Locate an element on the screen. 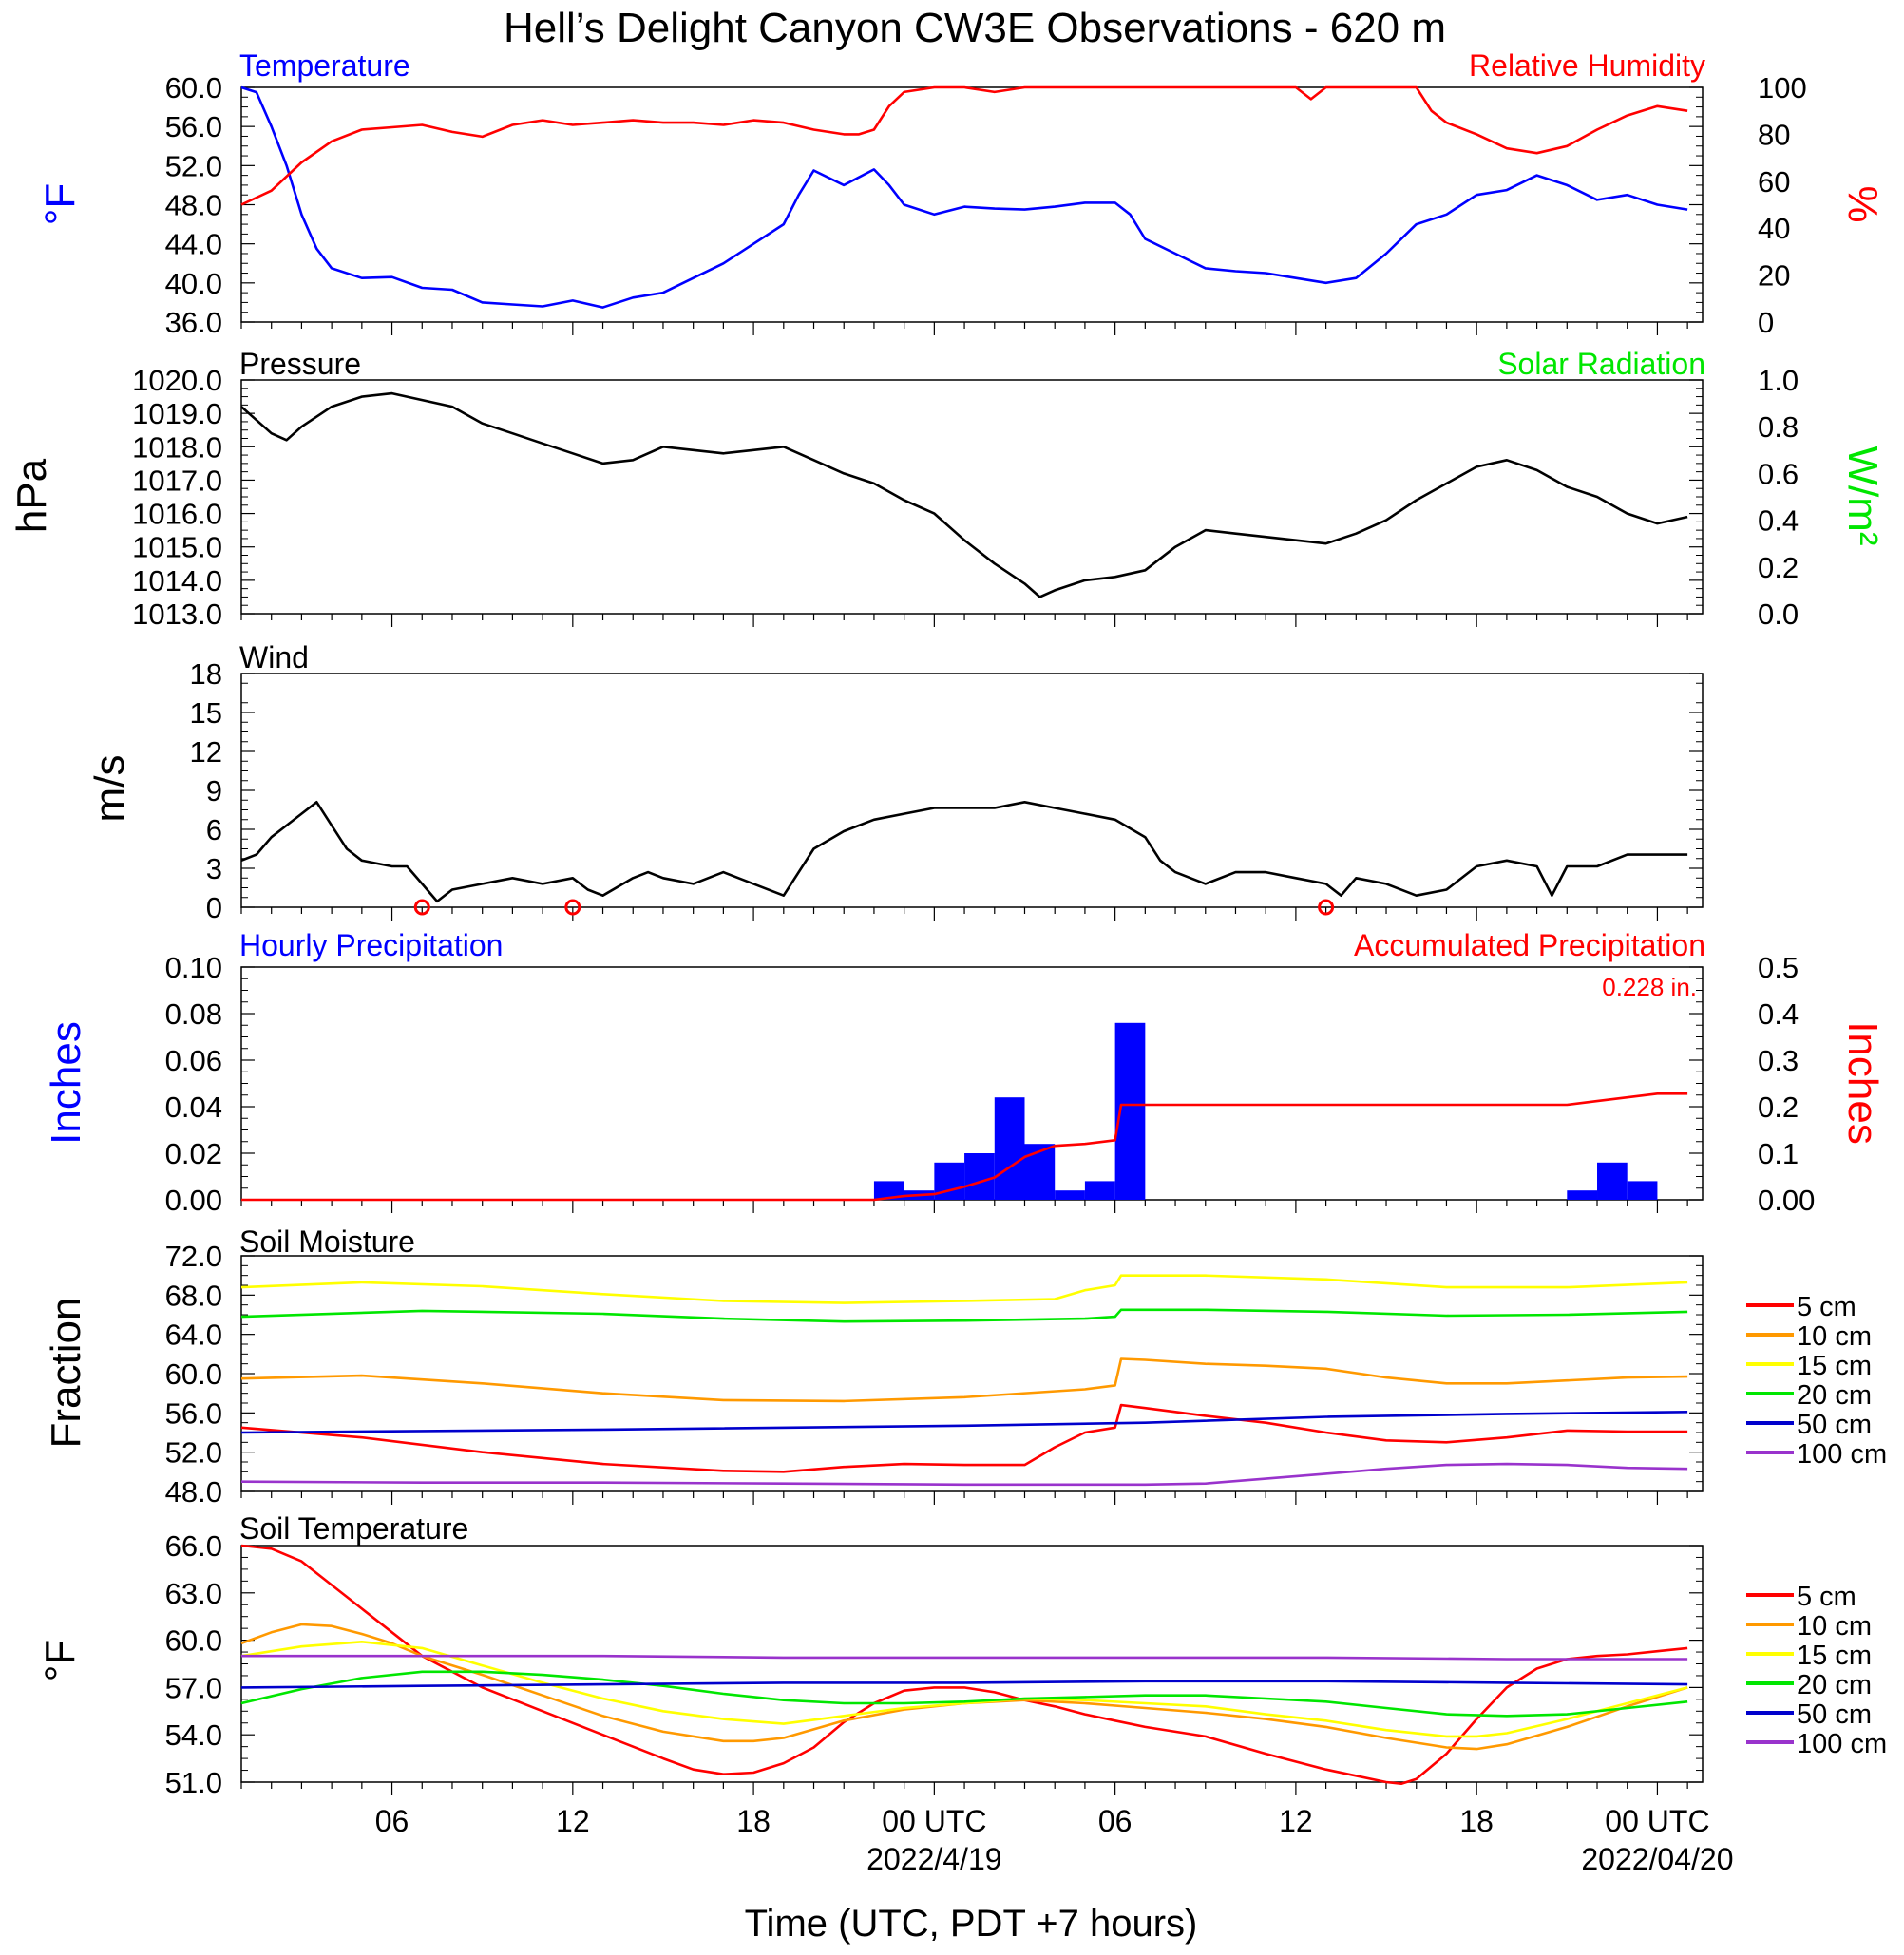  ylabel-wind: m/s is located at coordinates (109, 789).